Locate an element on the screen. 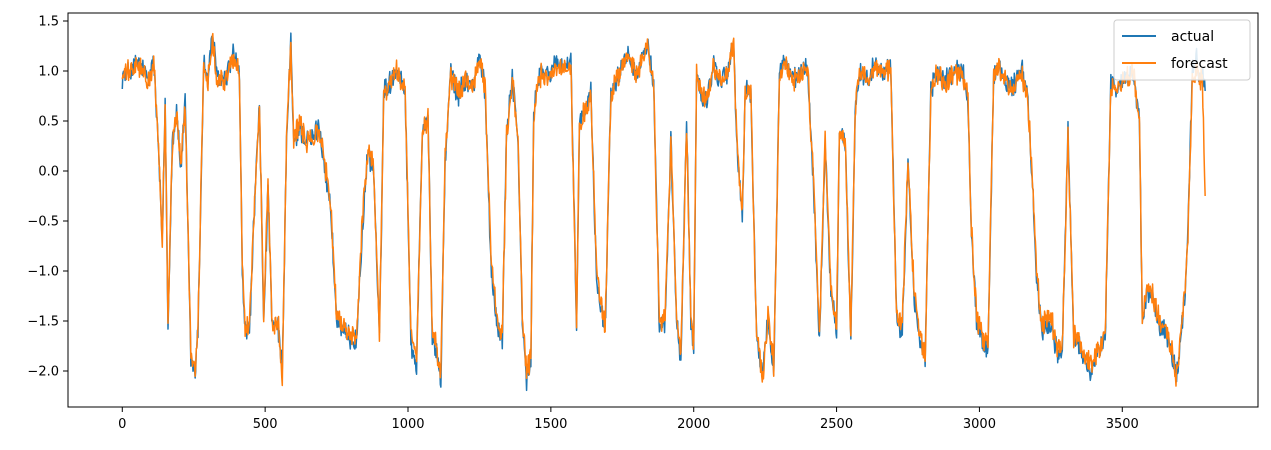  y-tick-label: 1.0 is located at coordinates (48, 72).